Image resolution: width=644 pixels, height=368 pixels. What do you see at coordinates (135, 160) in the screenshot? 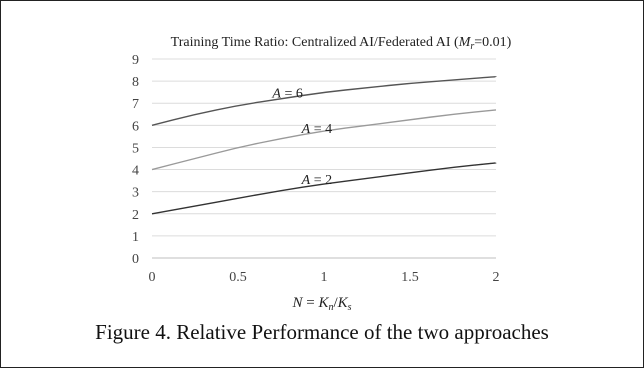
I see `y-axis-ticks: 0 1 2 3 4 5 6 7 8 9` at bounding box center [135, 160].